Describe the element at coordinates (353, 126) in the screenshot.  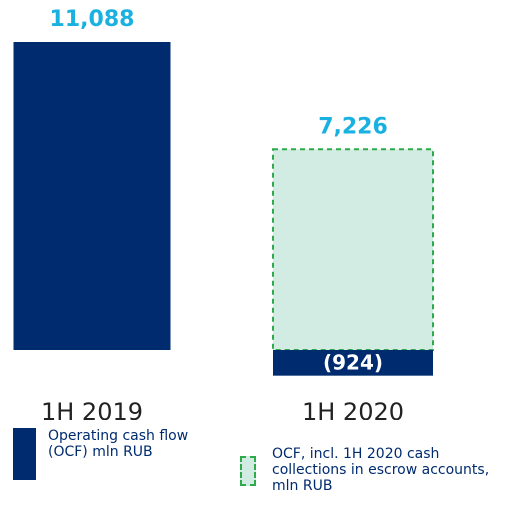
I see `value-label: 7,226` at that location.